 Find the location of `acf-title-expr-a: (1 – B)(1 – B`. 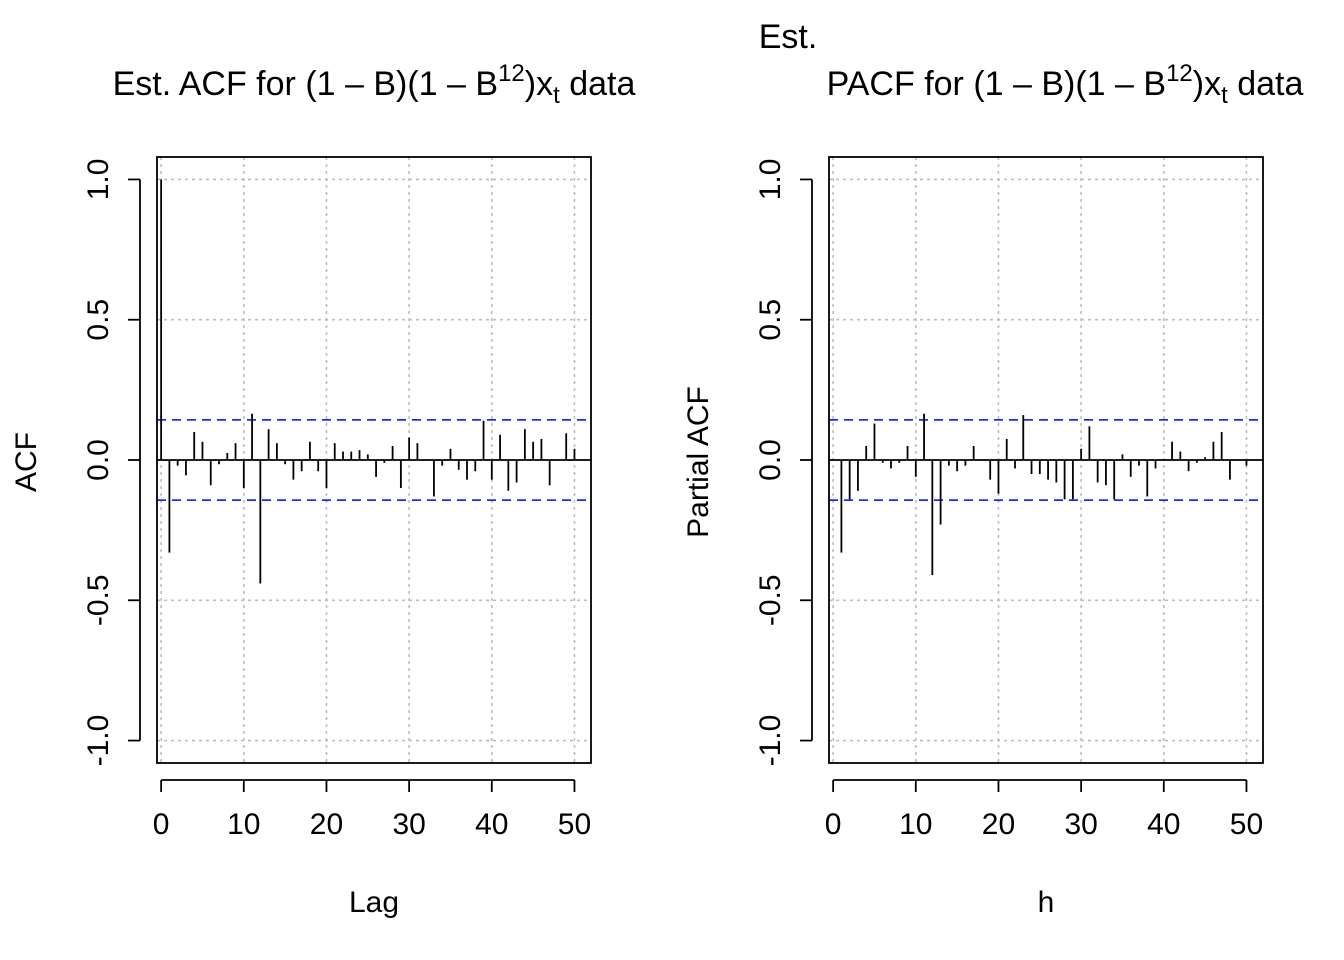

acf-title-expr-a: (1 – B)(1 – B is located at coordinates (401, 84).